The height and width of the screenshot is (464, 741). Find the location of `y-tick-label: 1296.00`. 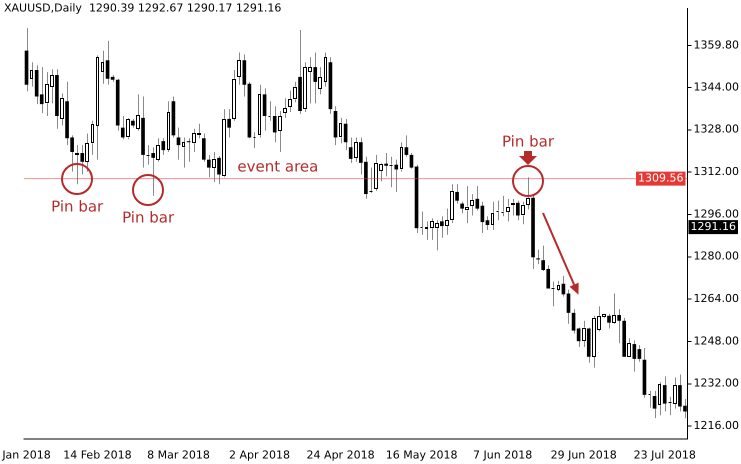

y-tick-label: 1296.00 is located at coordinates (717, 213).